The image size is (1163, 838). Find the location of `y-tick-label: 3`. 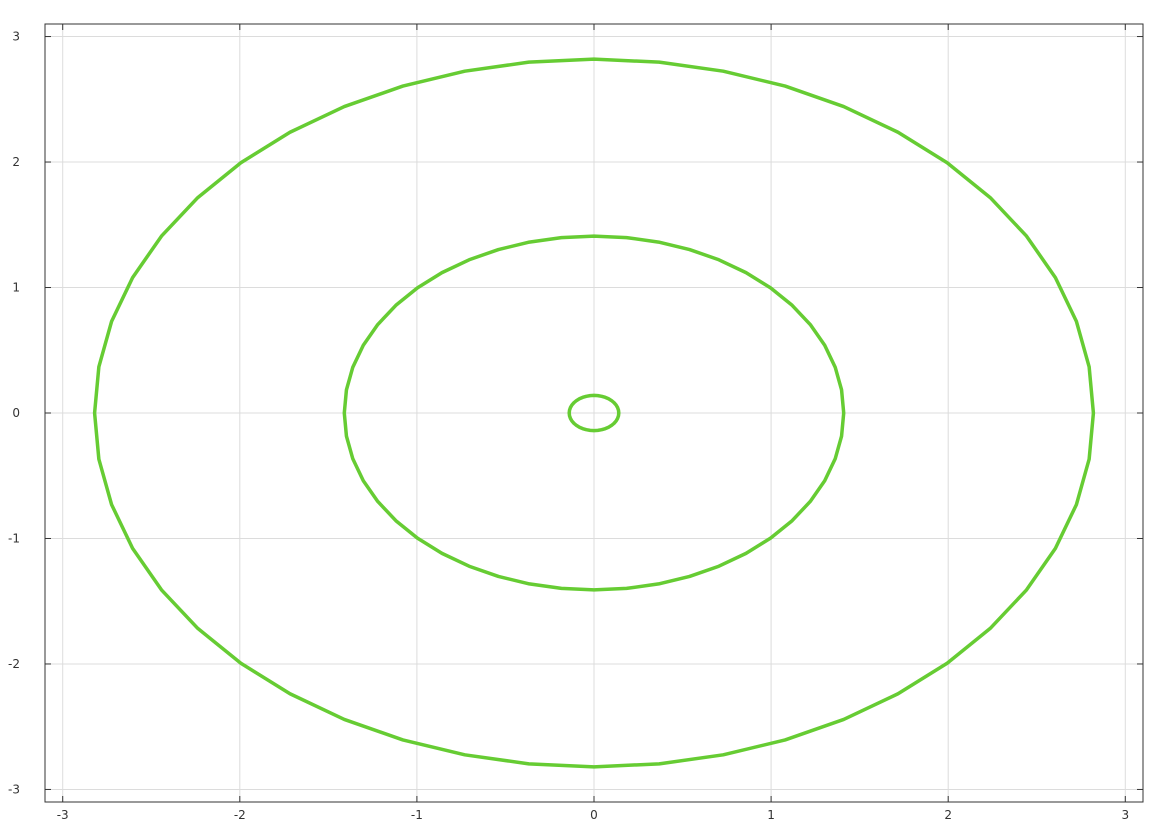

y-tick-label: 3 is located at coordinates (16, 37).